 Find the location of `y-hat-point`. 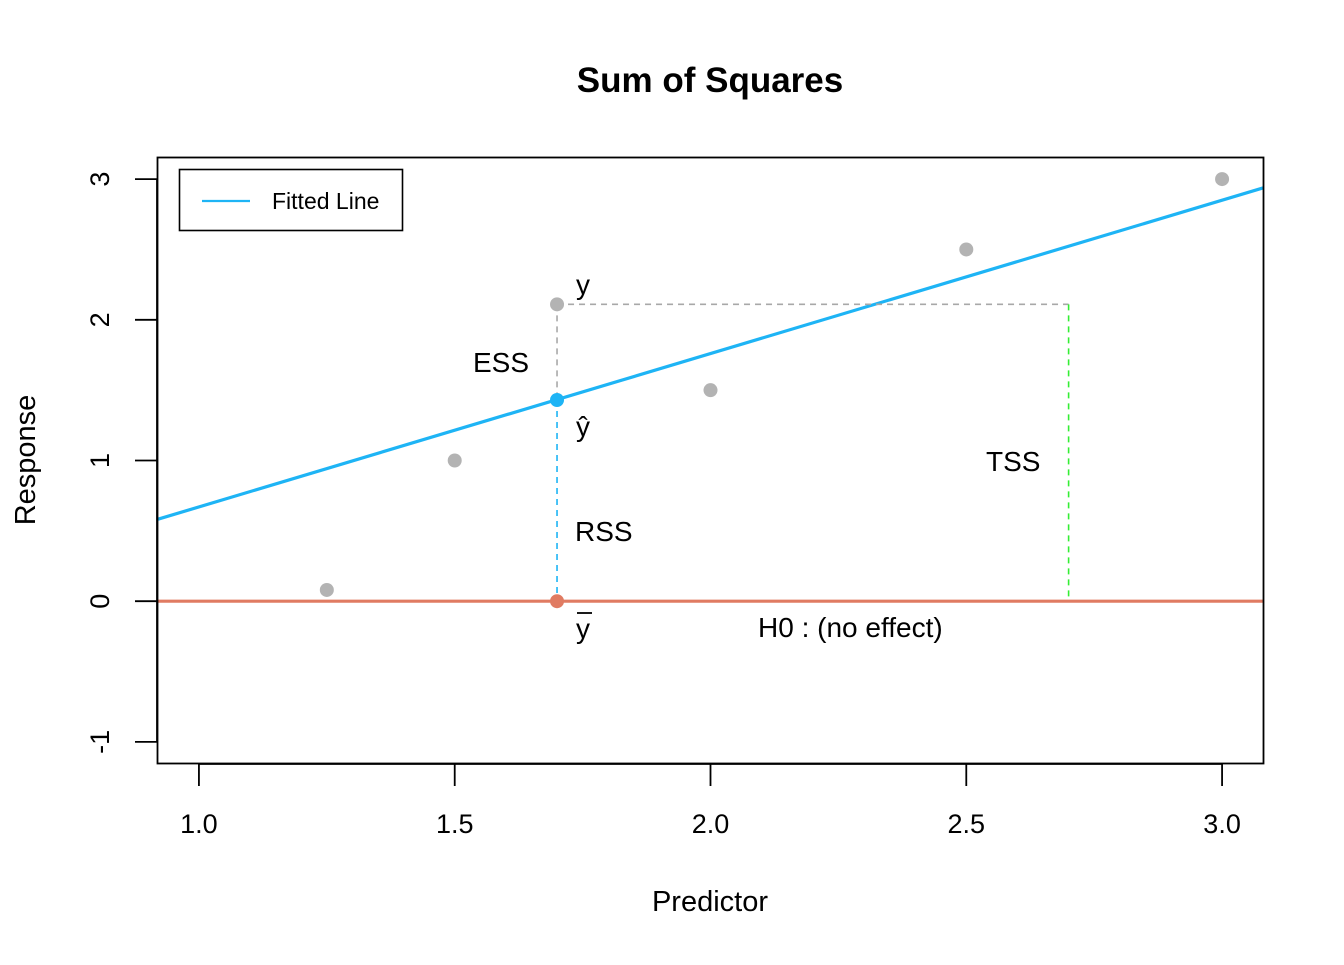

y-hat-point is located at coordinates (557, 400).